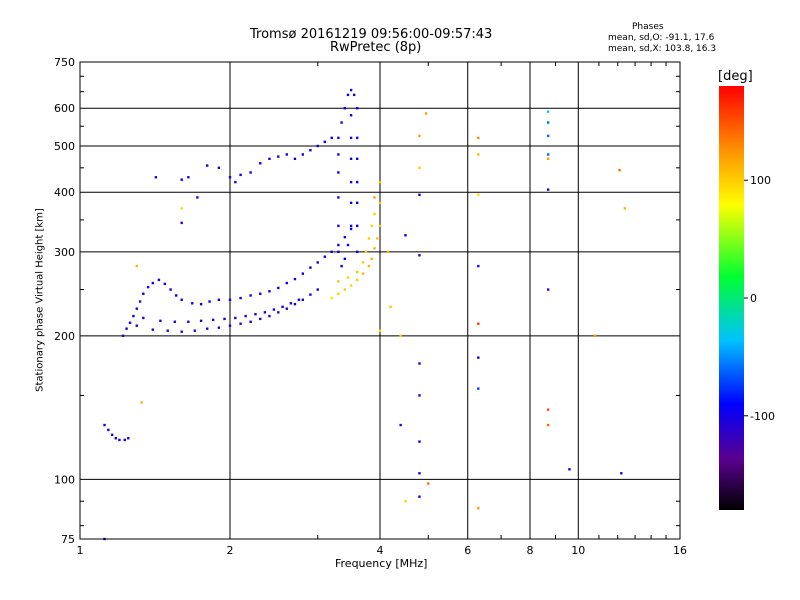 This screenshot has width=800, height=600. I want to click on y-tick-label: 500, so click(64, 146).